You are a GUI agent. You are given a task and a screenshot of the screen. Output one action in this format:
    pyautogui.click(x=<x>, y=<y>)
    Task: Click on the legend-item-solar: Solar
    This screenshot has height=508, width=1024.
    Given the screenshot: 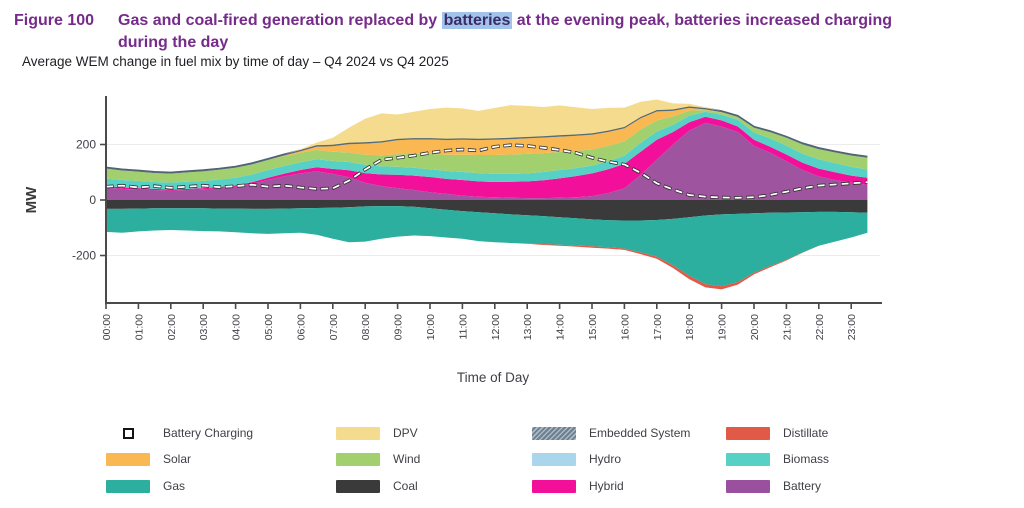 What is the action you would take?
    pyautogui.click(x=148, y=459)
    